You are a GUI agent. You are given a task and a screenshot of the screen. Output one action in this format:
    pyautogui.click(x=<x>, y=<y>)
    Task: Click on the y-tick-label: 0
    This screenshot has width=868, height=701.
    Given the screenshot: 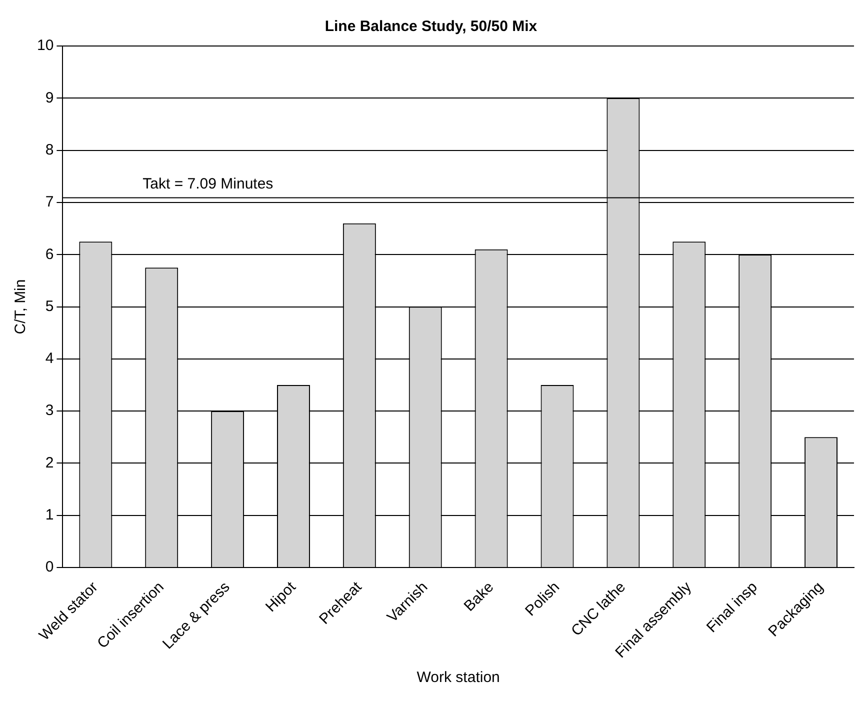 What is the action you would take?
    pyautogui.click(x=49, y=567)
    